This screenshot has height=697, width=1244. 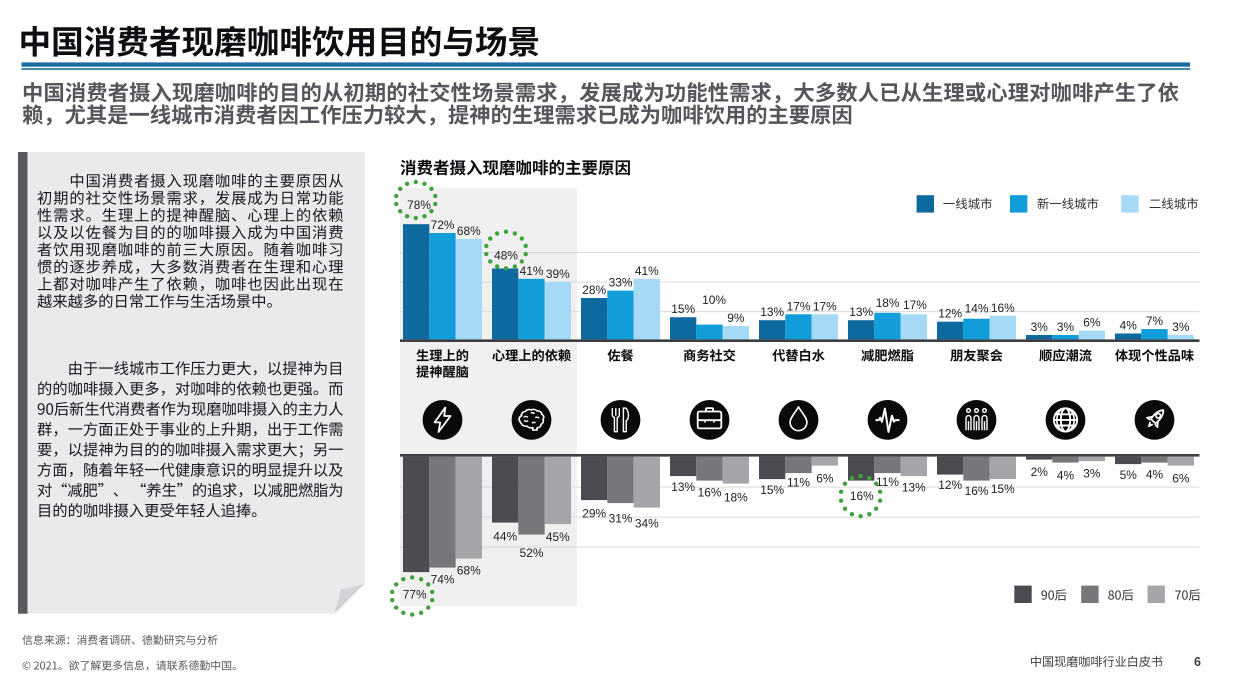 What do you see at coordinates (647, 524) in the screenshot?
I see `svg-text: 34%` at bounding box center [647, 524].